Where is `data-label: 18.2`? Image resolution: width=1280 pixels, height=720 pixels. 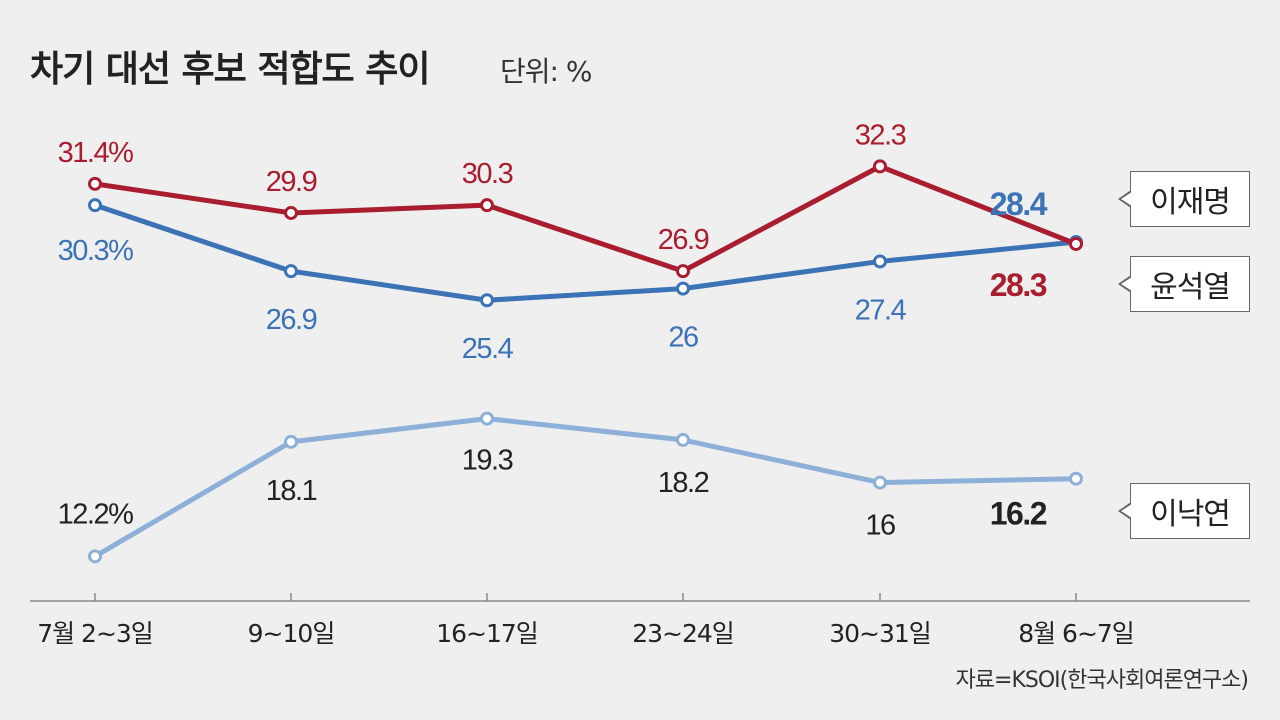 data-label: 18.2 is located at coordinates (683, 483).